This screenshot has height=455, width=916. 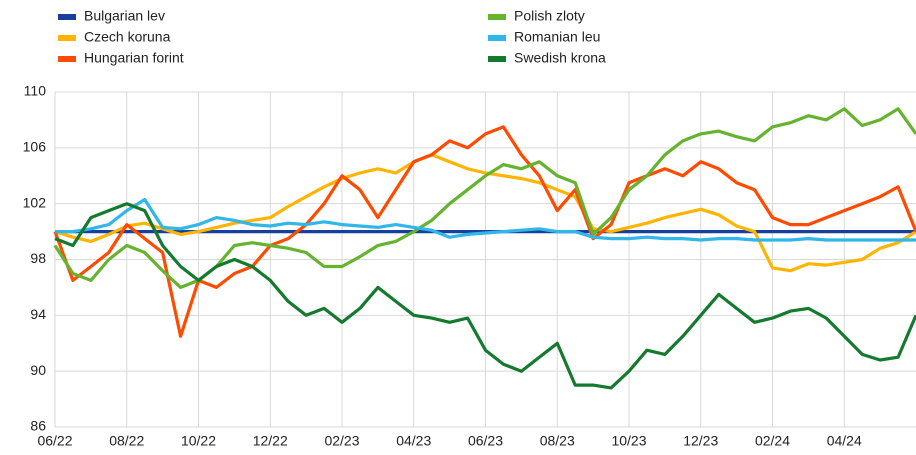 What do you see at coordinates (628, 441) in the screenshot?
I see `x-tick-label: 10/23` at bounding box center [628, 441].